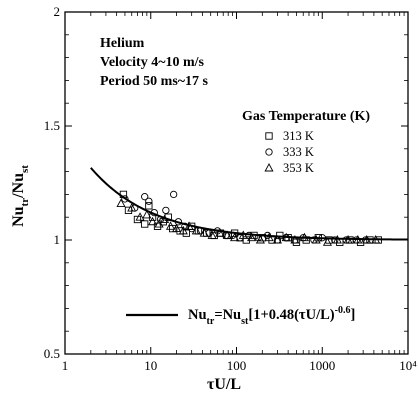 The height and width of the screenshot is (398, 418). What do you see at coordinates (352, 315) in the screenshot?
I see `fit-eq-part4: ]` at bounding box center [352, 315].